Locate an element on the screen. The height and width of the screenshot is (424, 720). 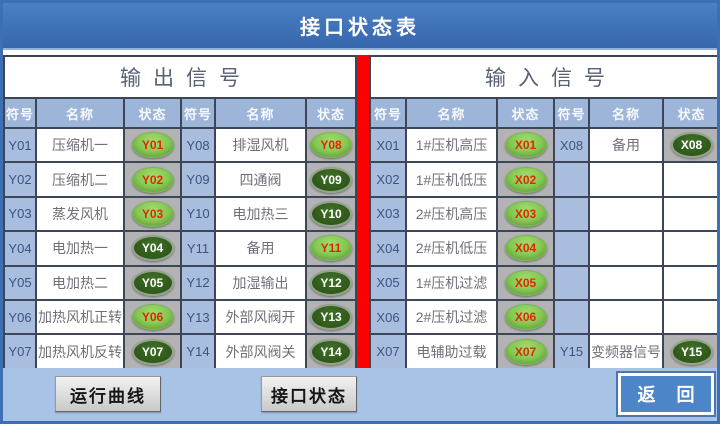
status-cell: Y10 is located at coordinates (332, 215).